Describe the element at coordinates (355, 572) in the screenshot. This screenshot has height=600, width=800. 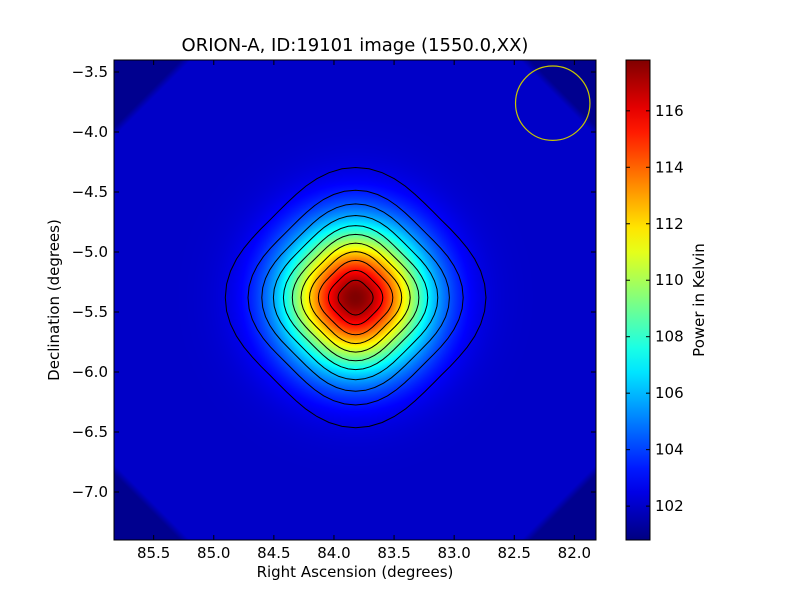
I see `x-axis-label: Right Ascension (degrees)` at that location.